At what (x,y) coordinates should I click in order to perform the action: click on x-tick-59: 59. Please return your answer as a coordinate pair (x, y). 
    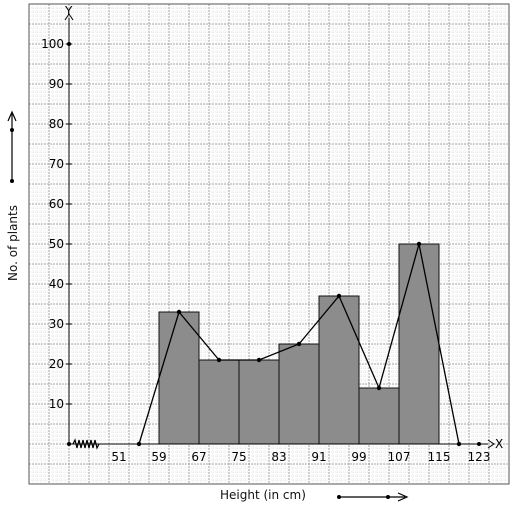
    Looking at the image, I should click on (158, 457).